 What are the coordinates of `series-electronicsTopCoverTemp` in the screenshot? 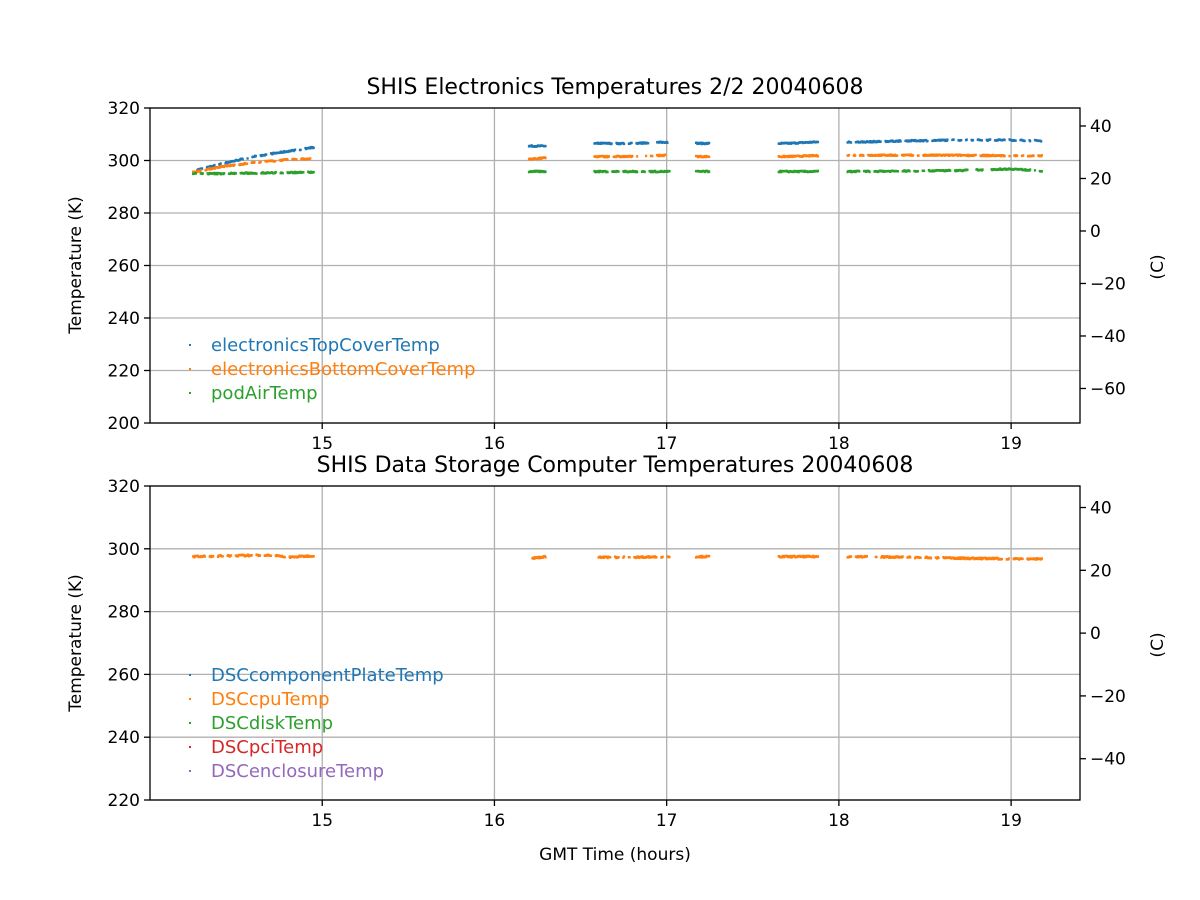 It's located at (619, 155).